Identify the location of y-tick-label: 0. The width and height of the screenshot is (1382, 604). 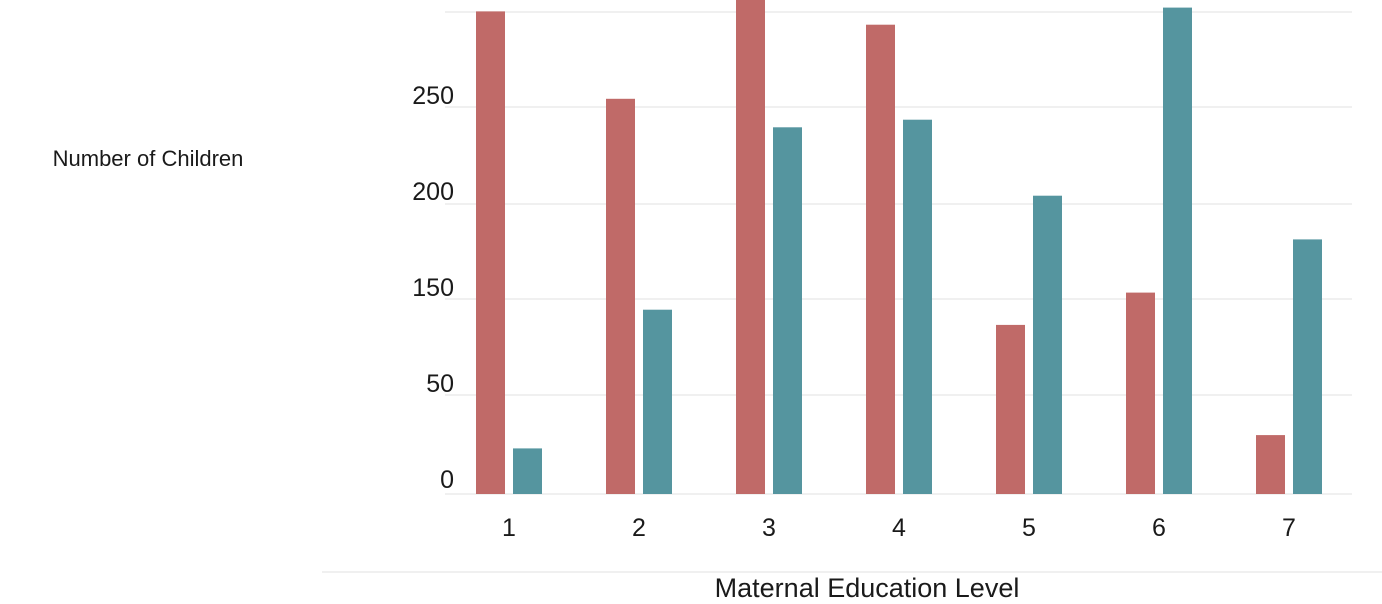
(447, 480).